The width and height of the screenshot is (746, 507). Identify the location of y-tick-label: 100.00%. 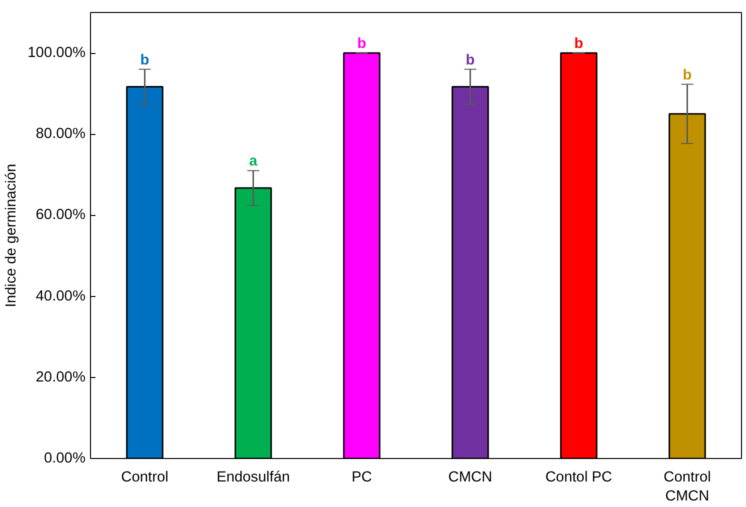
(57, 53).